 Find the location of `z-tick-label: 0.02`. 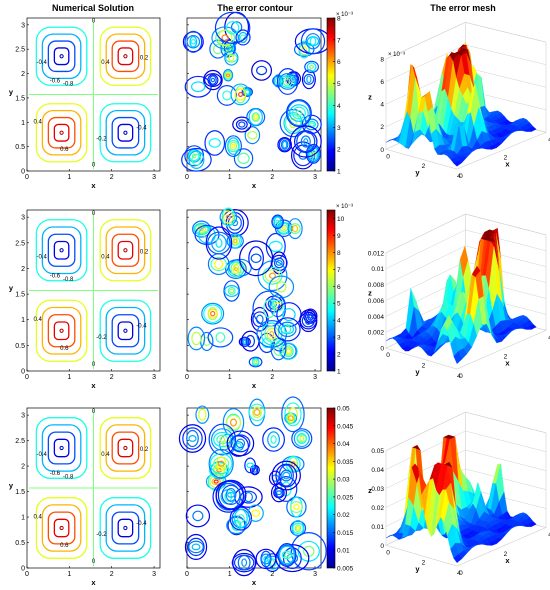

z-tick-label: 0.02 is located at coordinates (377, 508).